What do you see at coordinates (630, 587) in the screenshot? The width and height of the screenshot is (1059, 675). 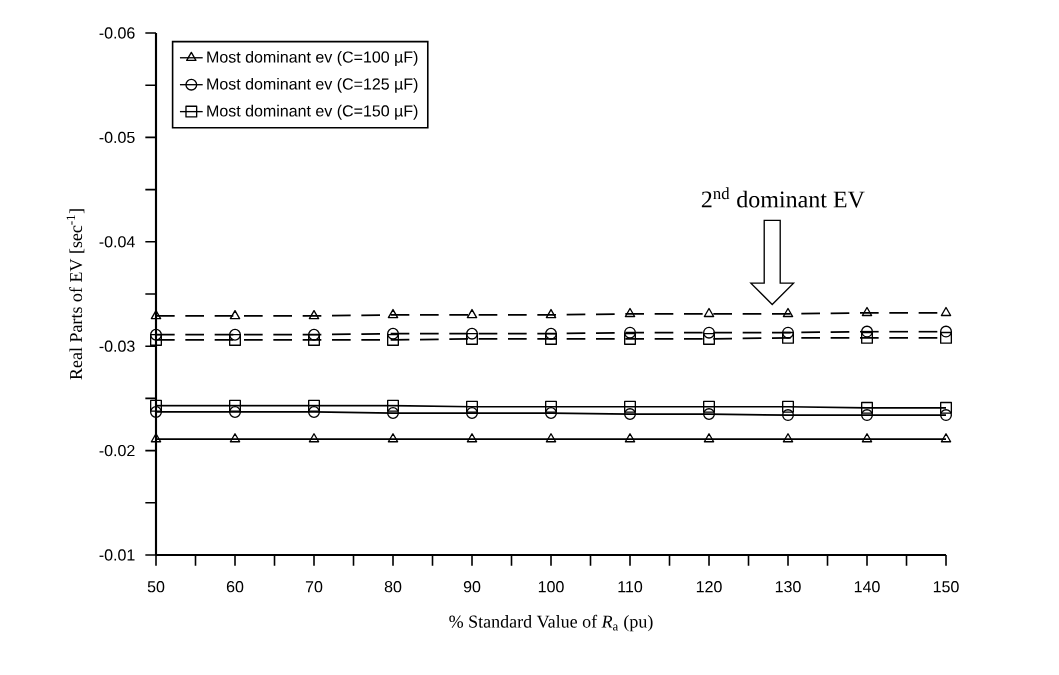 I see `x-tick-label: 110` at bounding box center [630, 587].